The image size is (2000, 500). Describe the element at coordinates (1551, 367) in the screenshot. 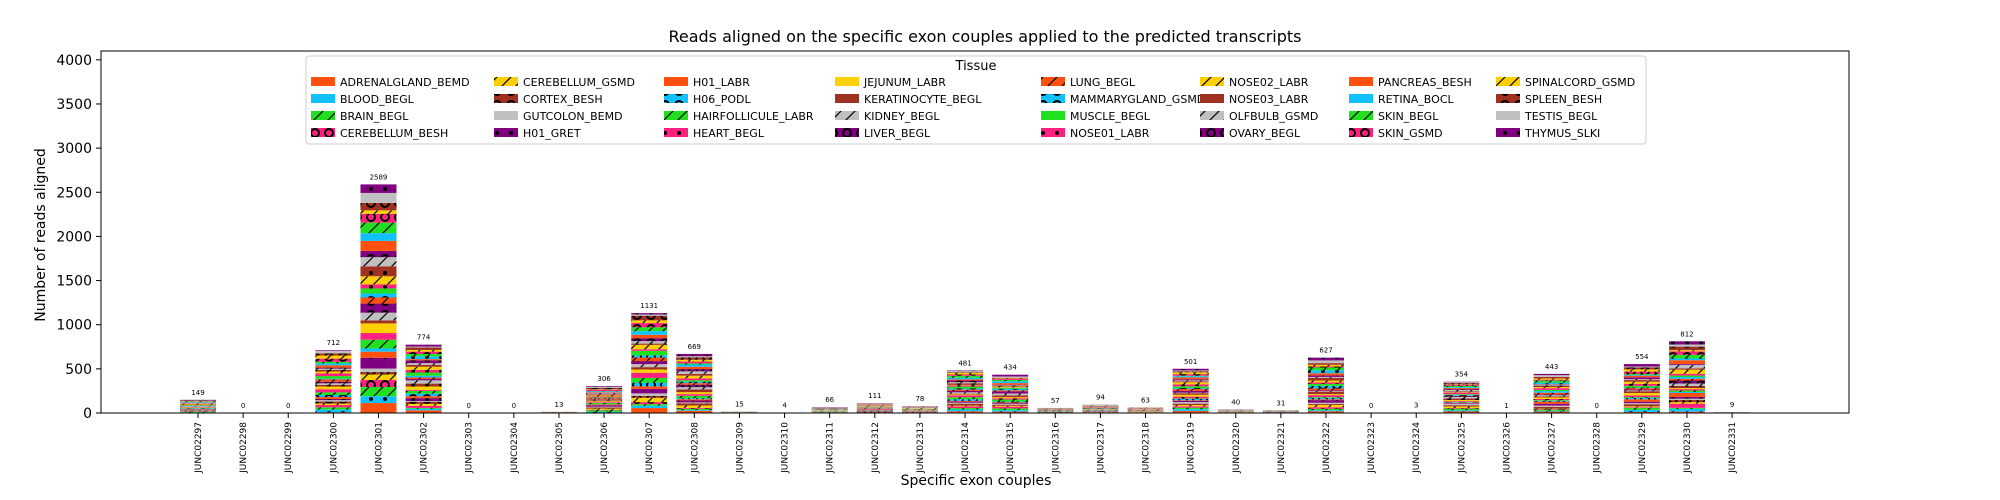

I see `bar-total-label: 443` at that location.